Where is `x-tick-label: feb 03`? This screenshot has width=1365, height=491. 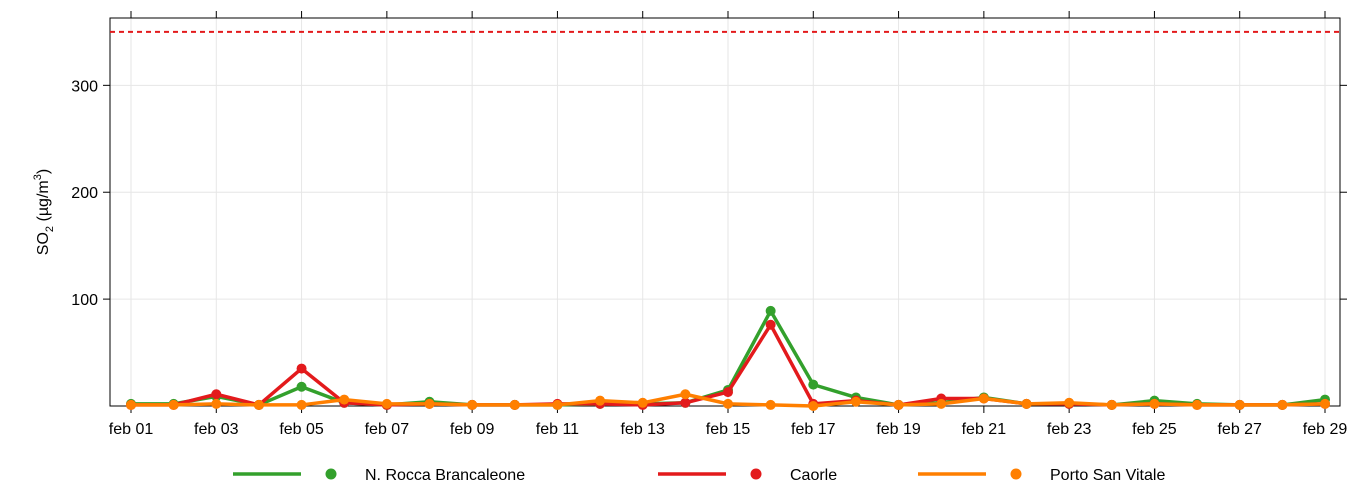 x-tick-label: feb 03 is located at coordinates (216, 429).